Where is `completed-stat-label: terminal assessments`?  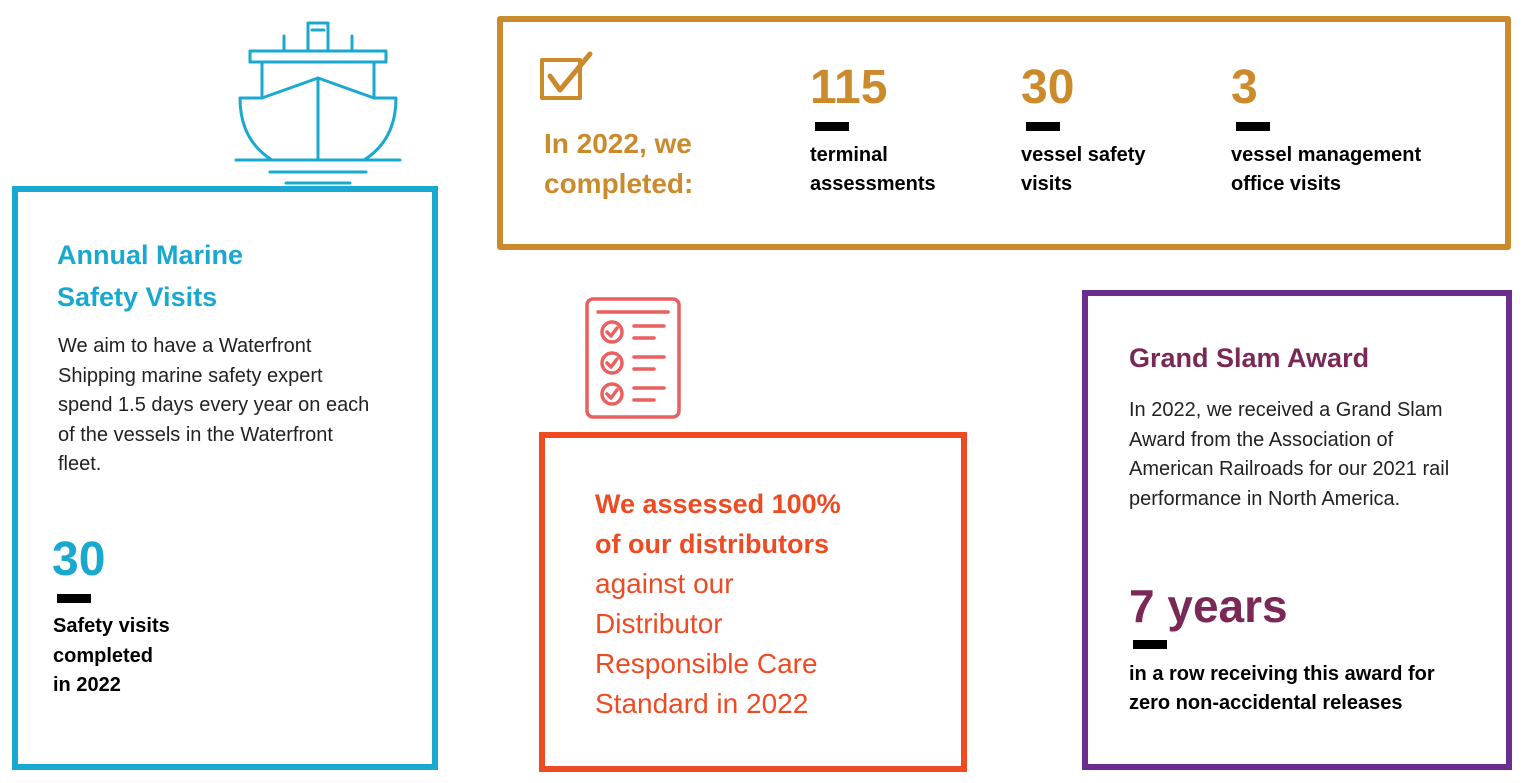
completed-stat-label: terminal assessments is located at coordinates (873, 169).